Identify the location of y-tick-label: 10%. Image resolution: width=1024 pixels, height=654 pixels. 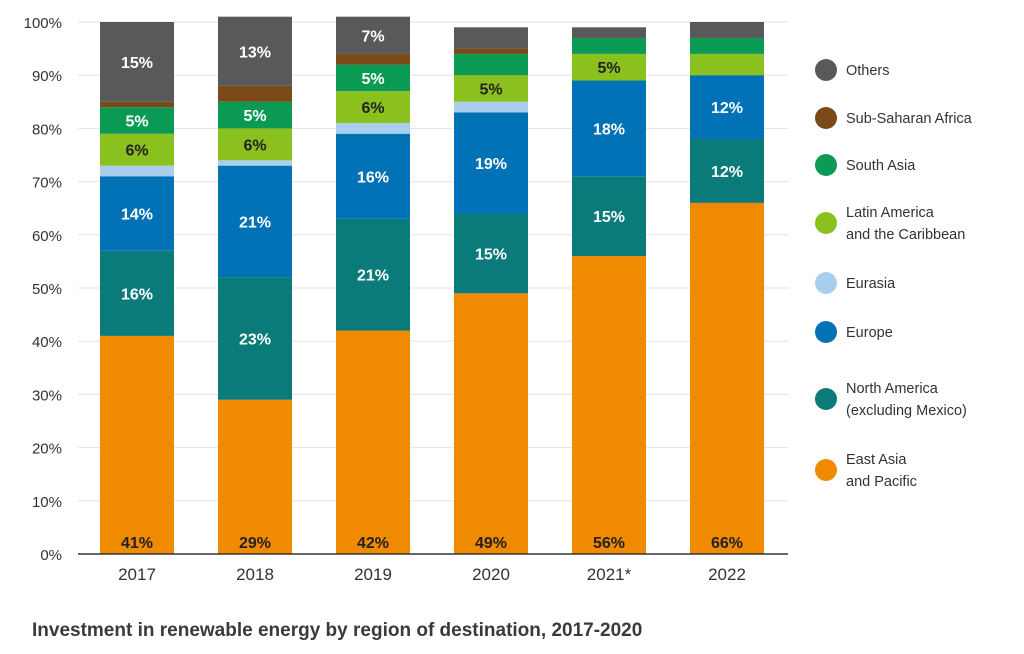
(47, 502).